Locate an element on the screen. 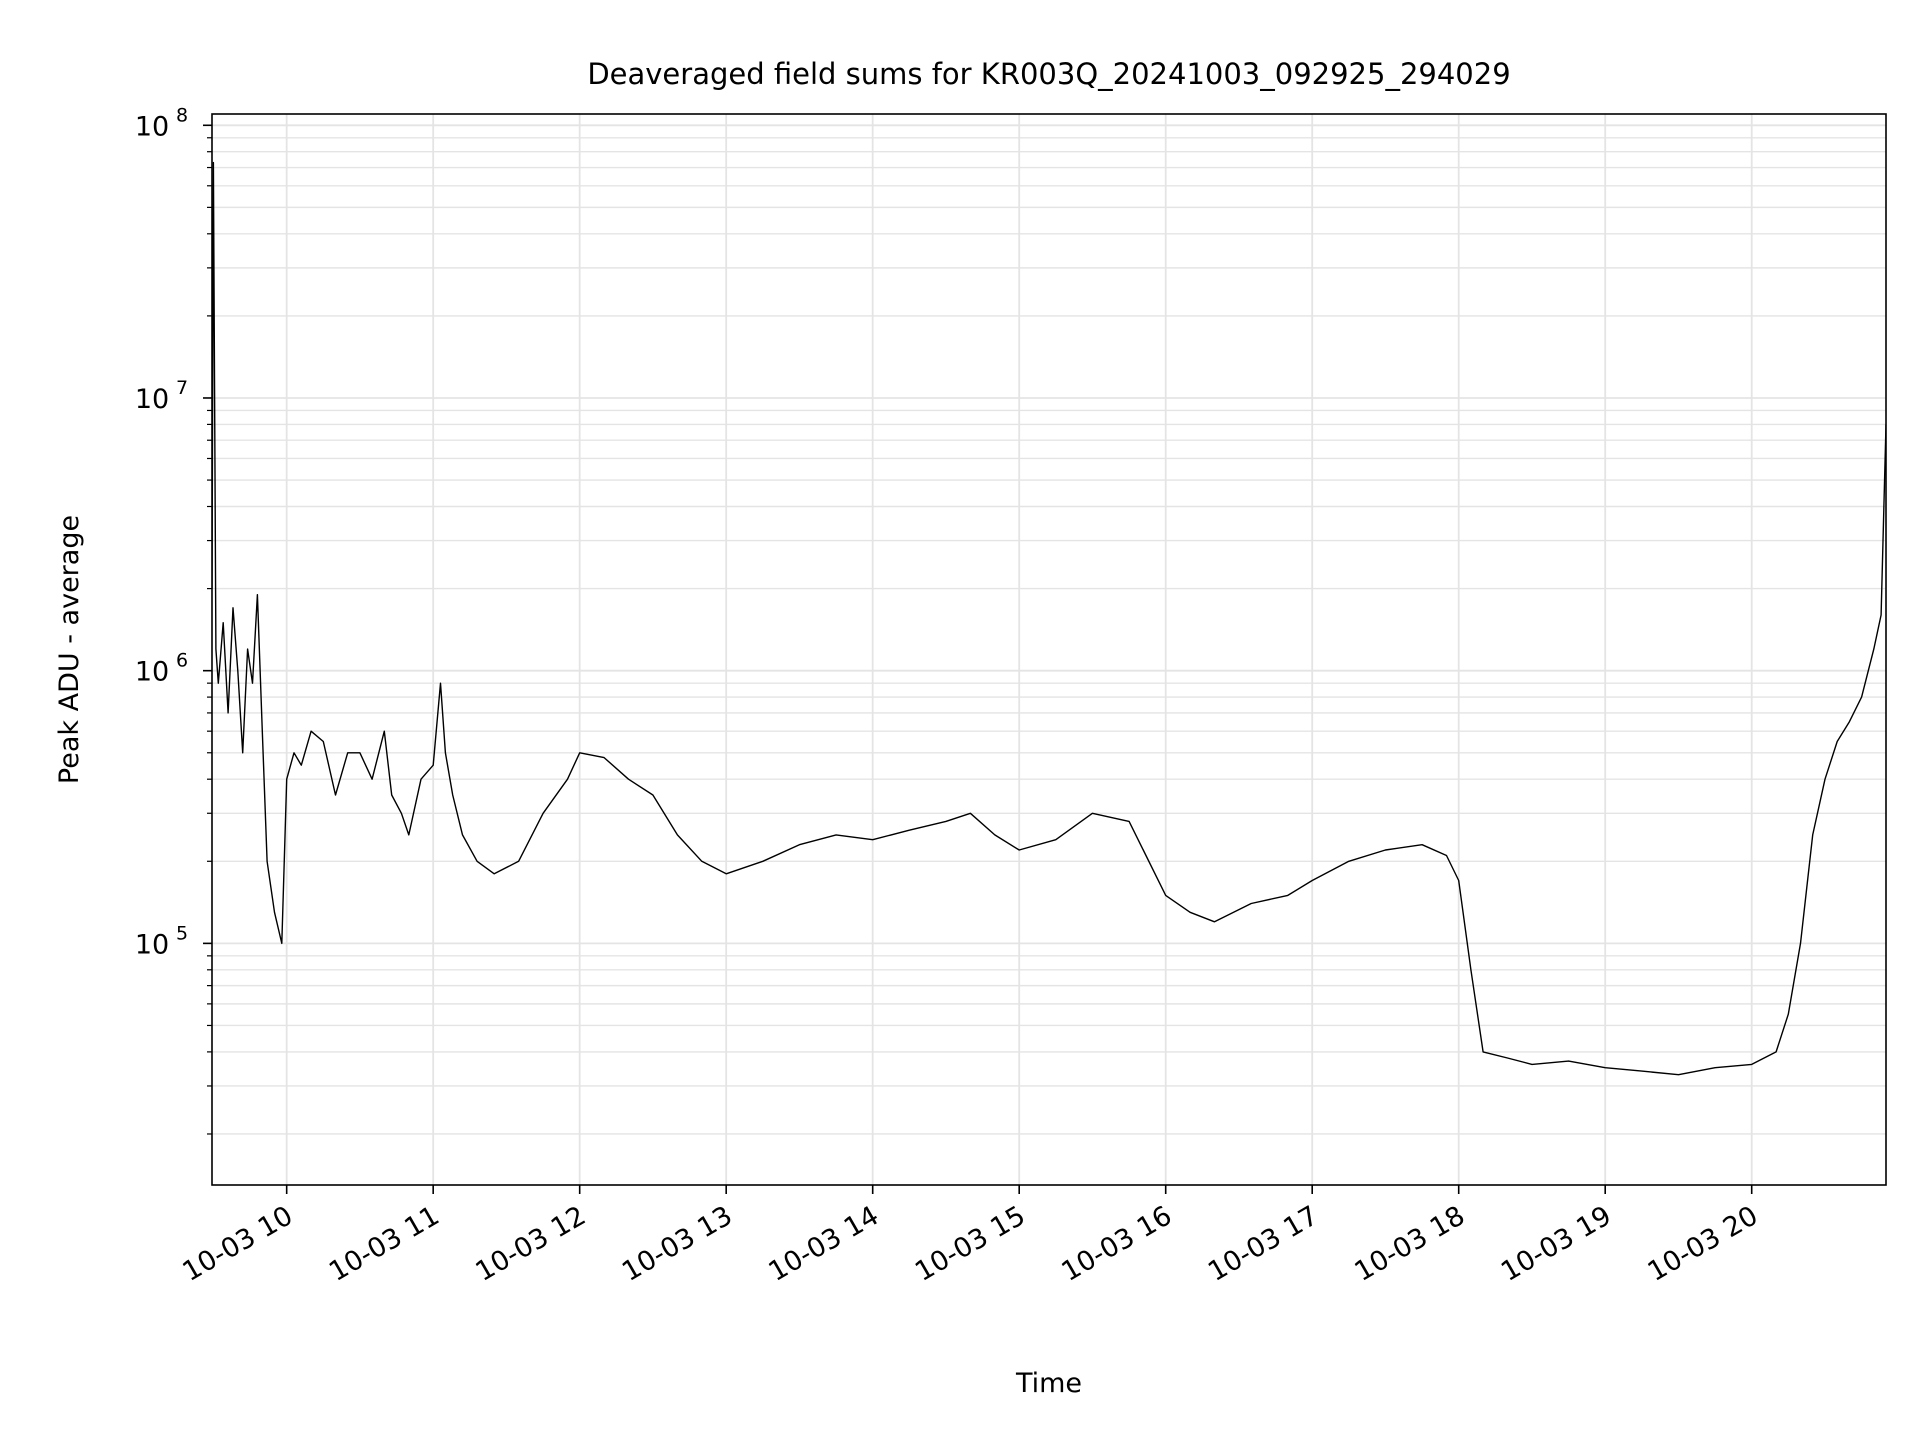 The height and width of the screenshot is (1440, 1920). y-tick-exponent: 7 is located at coordinates (182, 388).